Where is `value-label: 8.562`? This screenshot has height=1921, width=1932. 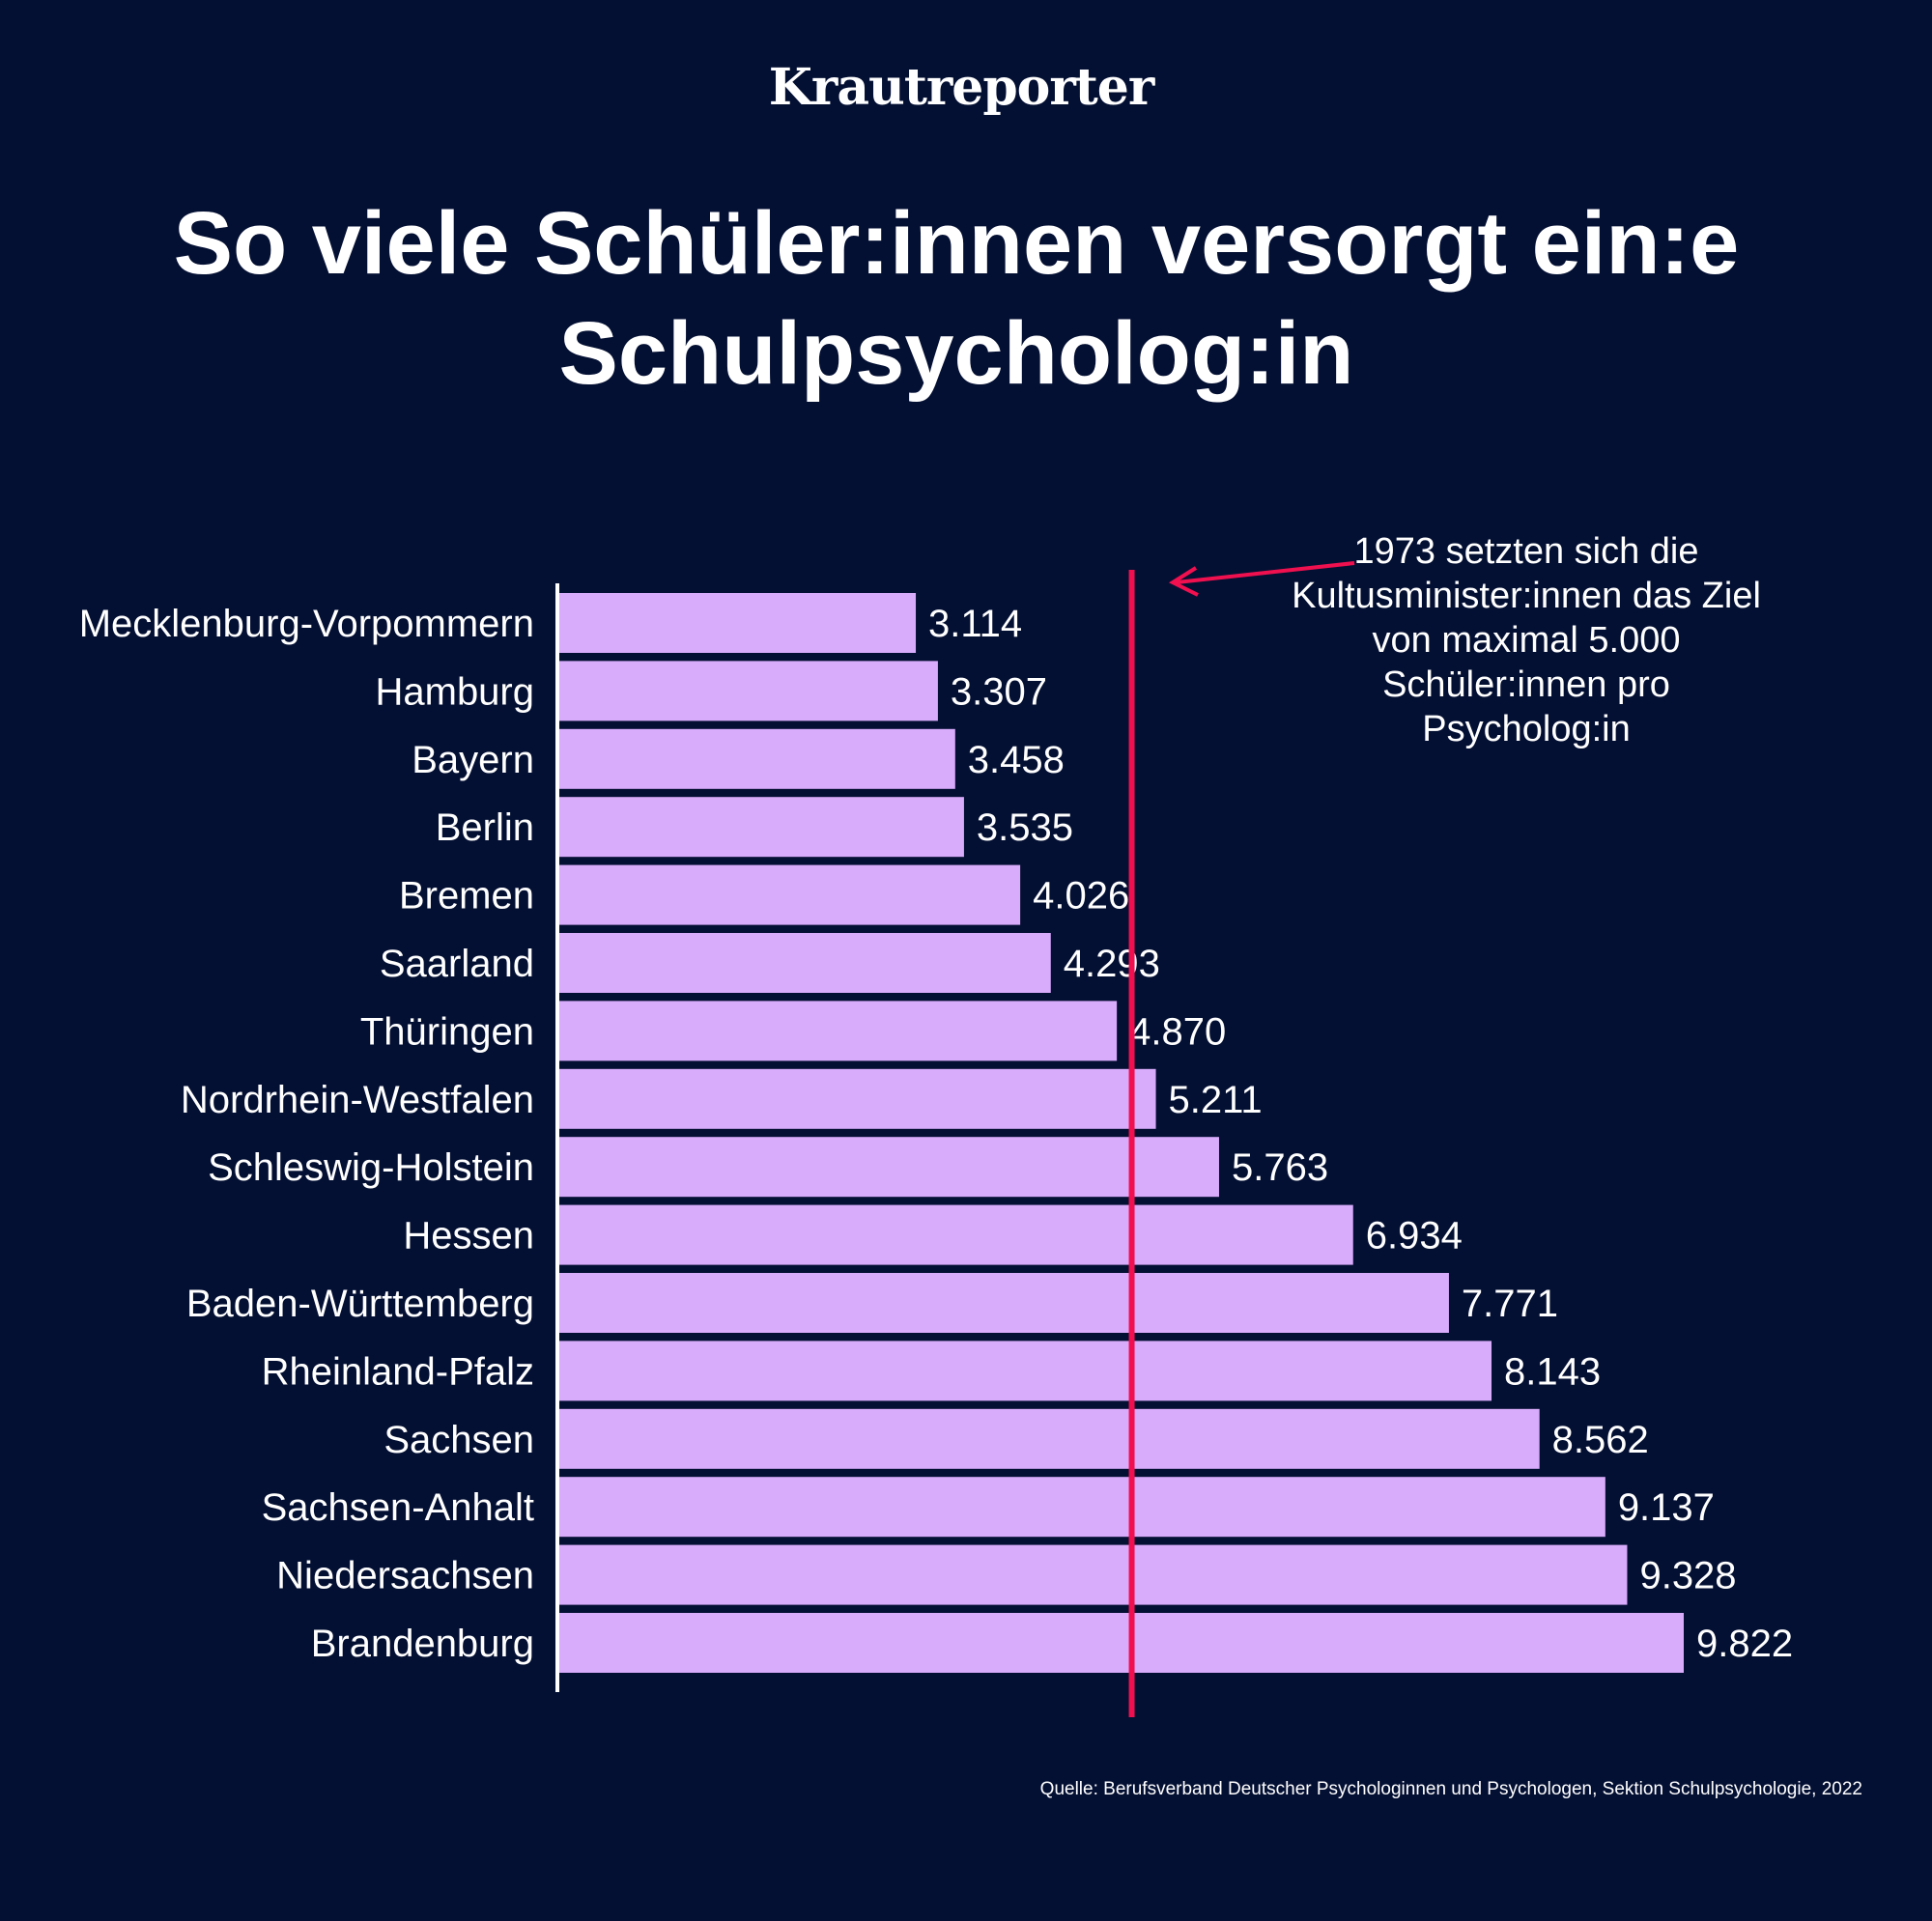
value-label: 8.562 is located at coordinates (1600, 1440).